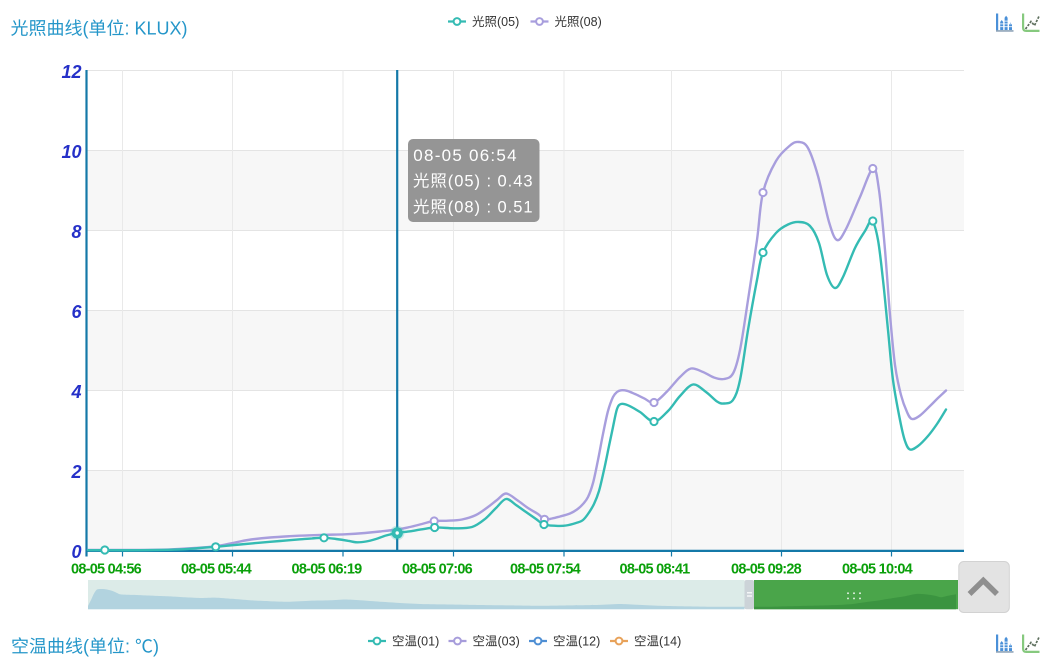  What do you see at coordinates (655, 570) in the screenshot?
I see `svg-text: 08-05 08:41` at bounding box center [655, 570].